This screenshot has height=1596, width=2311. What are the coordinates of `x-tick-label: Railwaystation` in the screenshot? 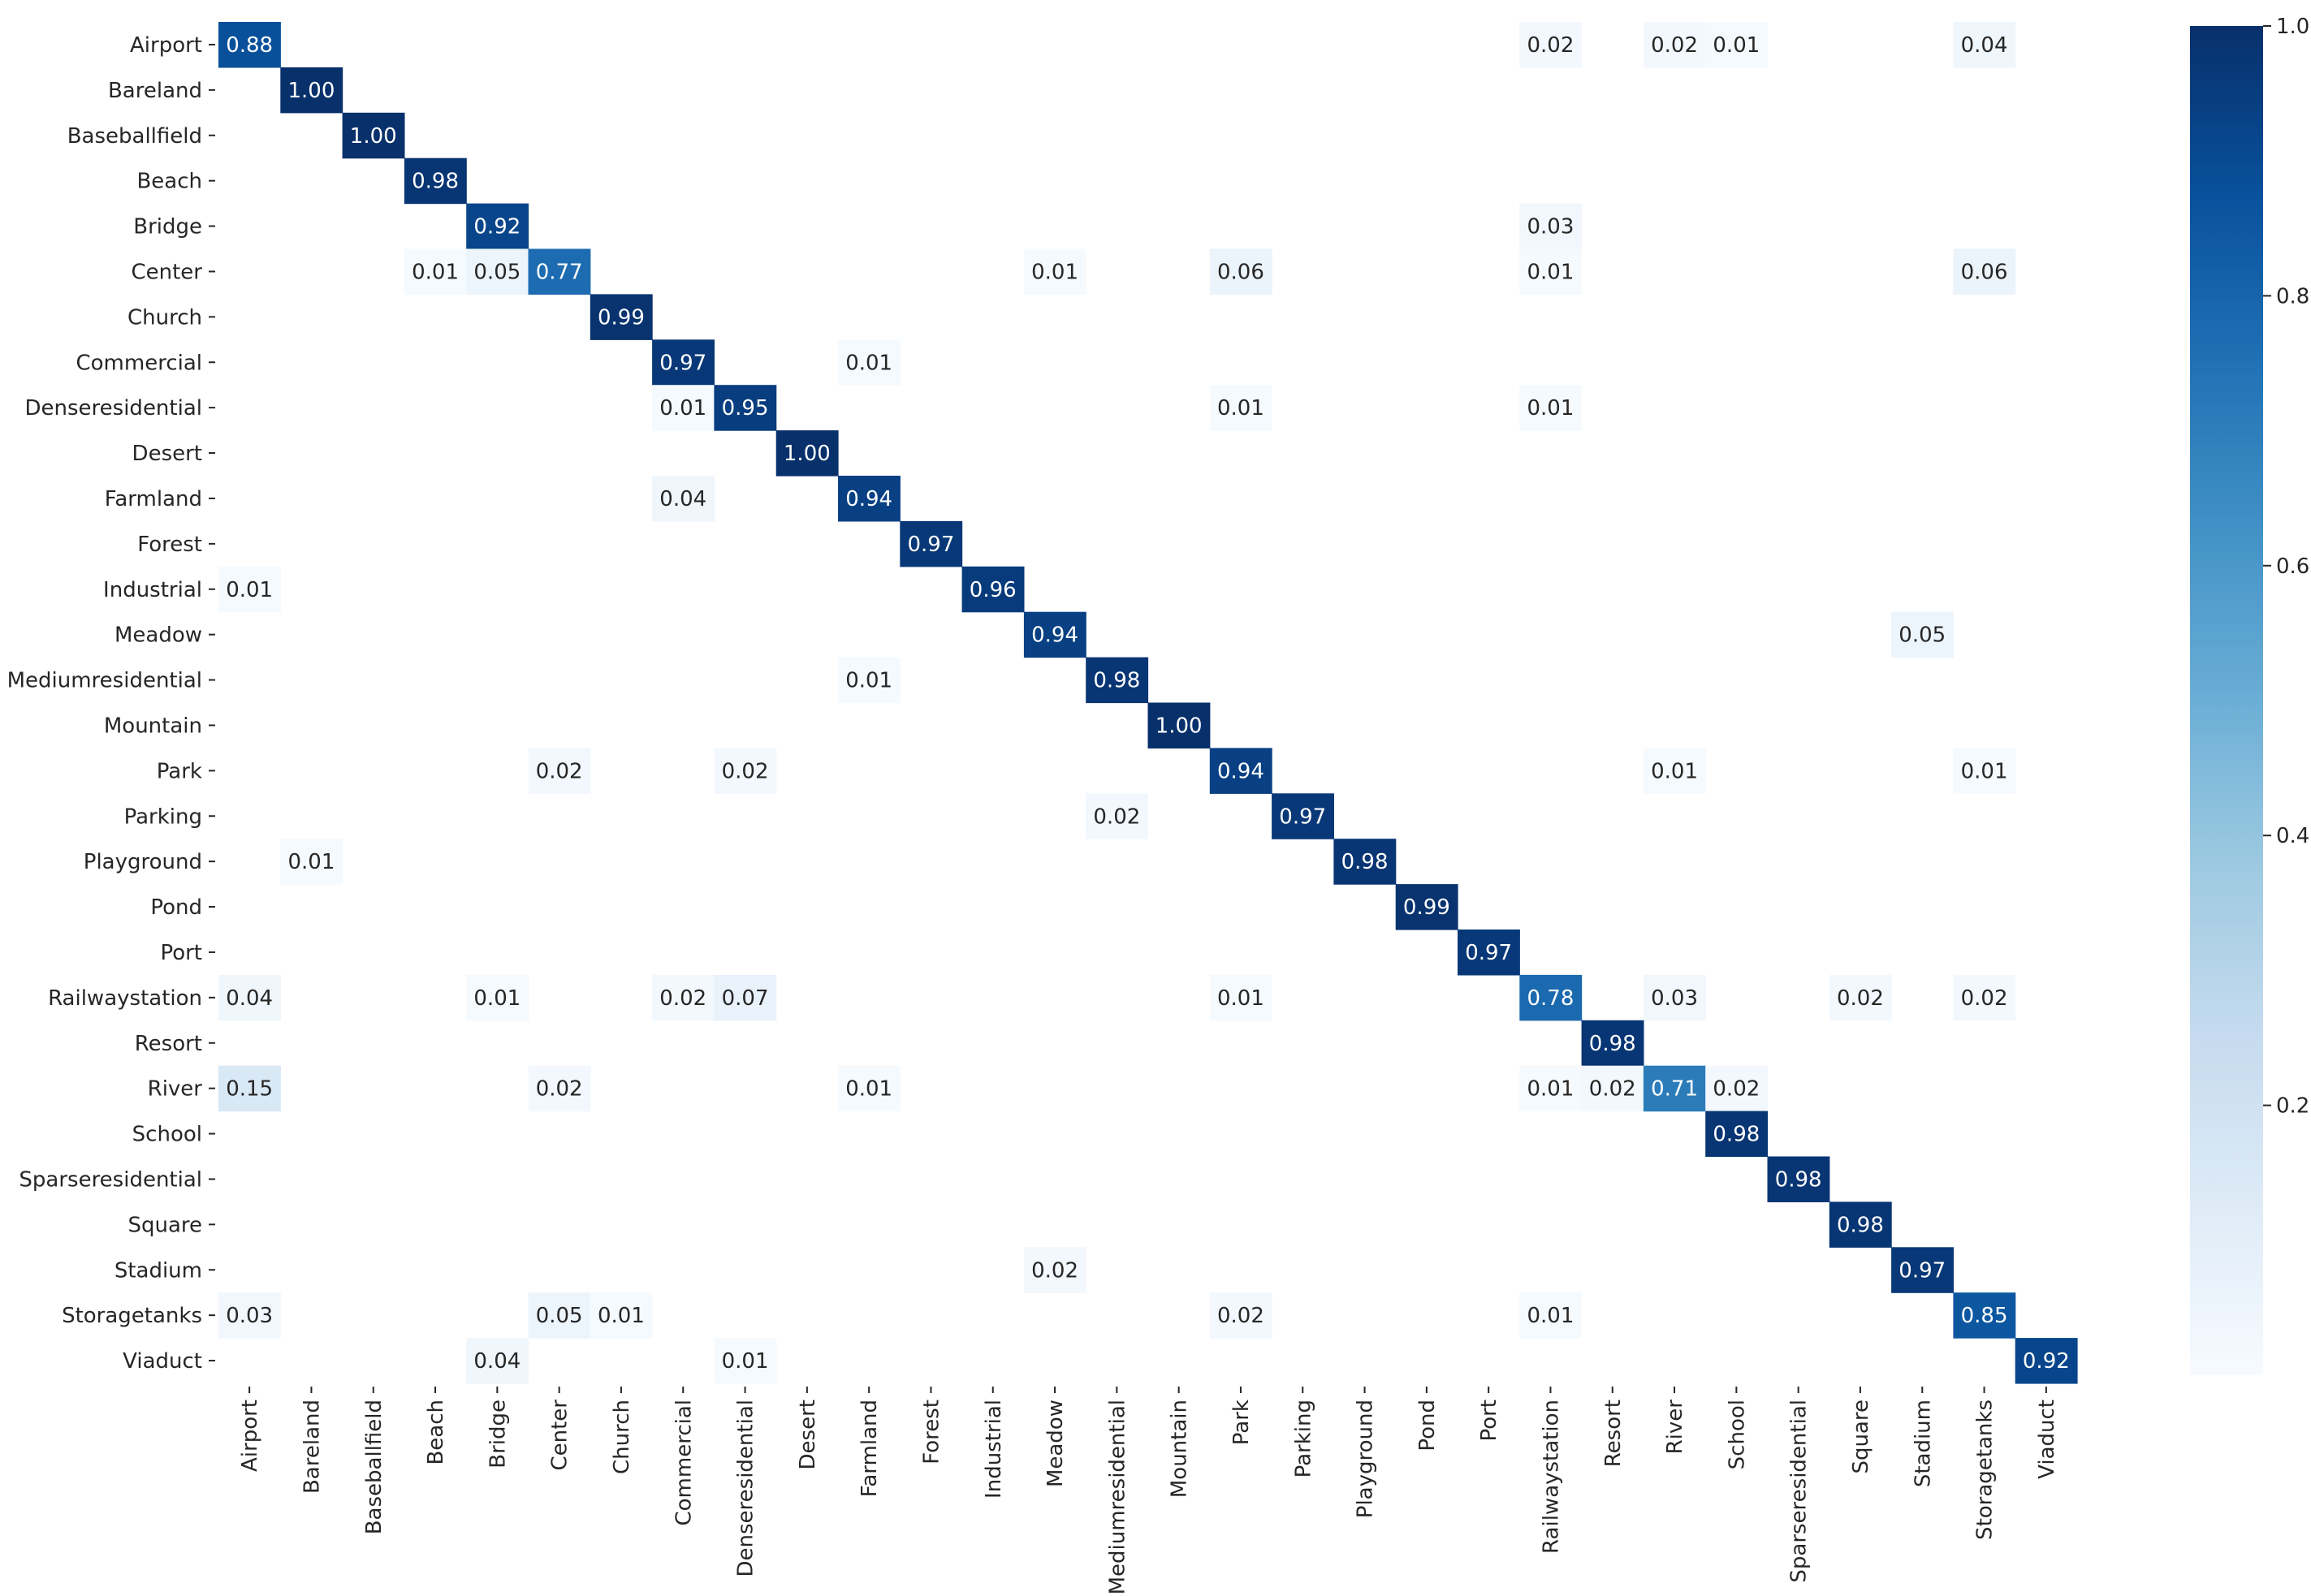 It's located at (1551, 1477).